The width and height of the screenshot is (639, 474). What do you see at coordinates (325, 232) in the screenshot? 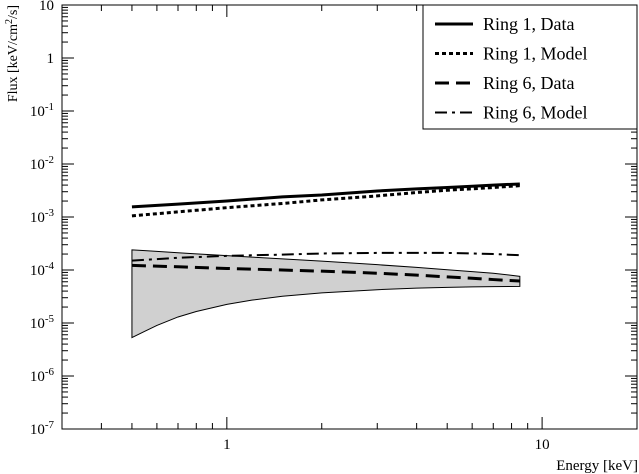
I see `series-layer` at bounding box center [325, 232].